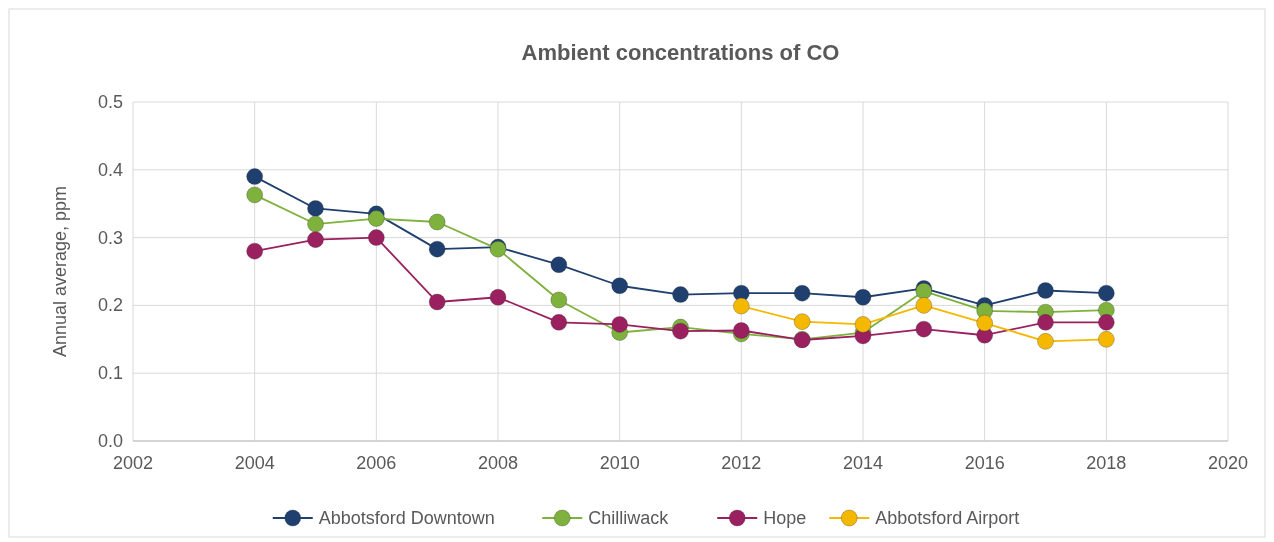 Image resolution: width=1274 pixels, height=542 pixels. Describe the element at coordinates (60, 271) in the screenshot. I see `y-axis-title: Annual average, ppm` at that location.